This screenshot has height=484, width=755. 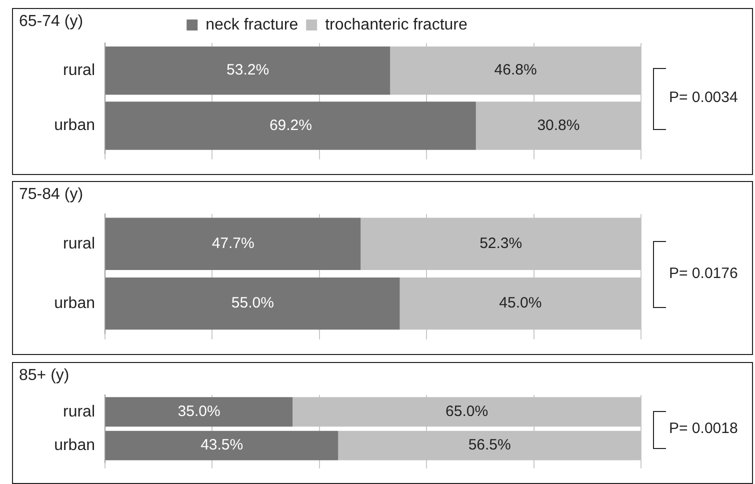 I want to click on data-label: 56.5%, so click(x=489, y=445).